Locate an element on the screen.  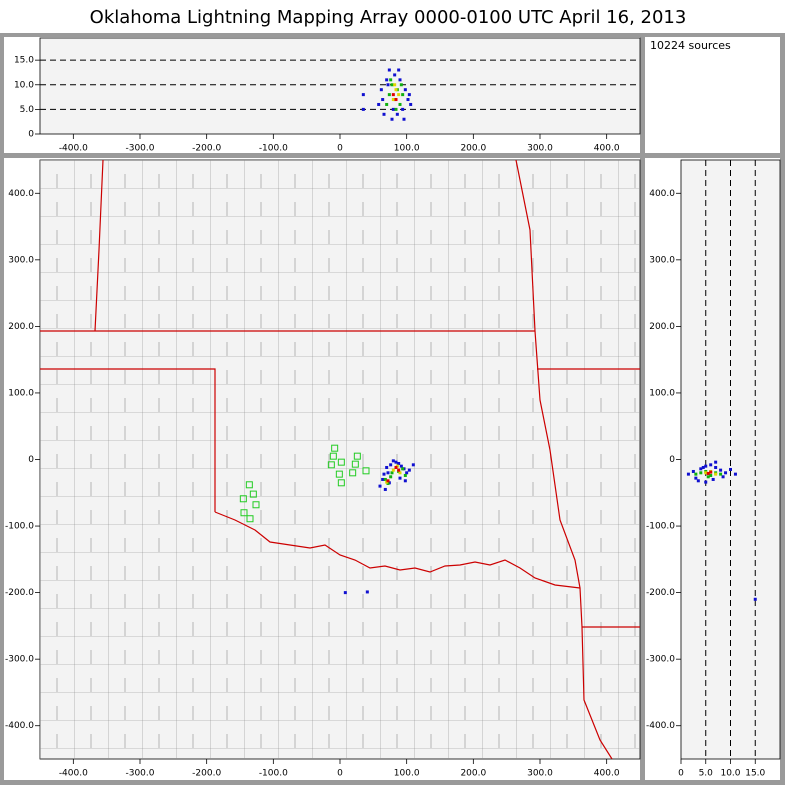
x-tick-label: 200.0 is located at coordinates (473, 774).